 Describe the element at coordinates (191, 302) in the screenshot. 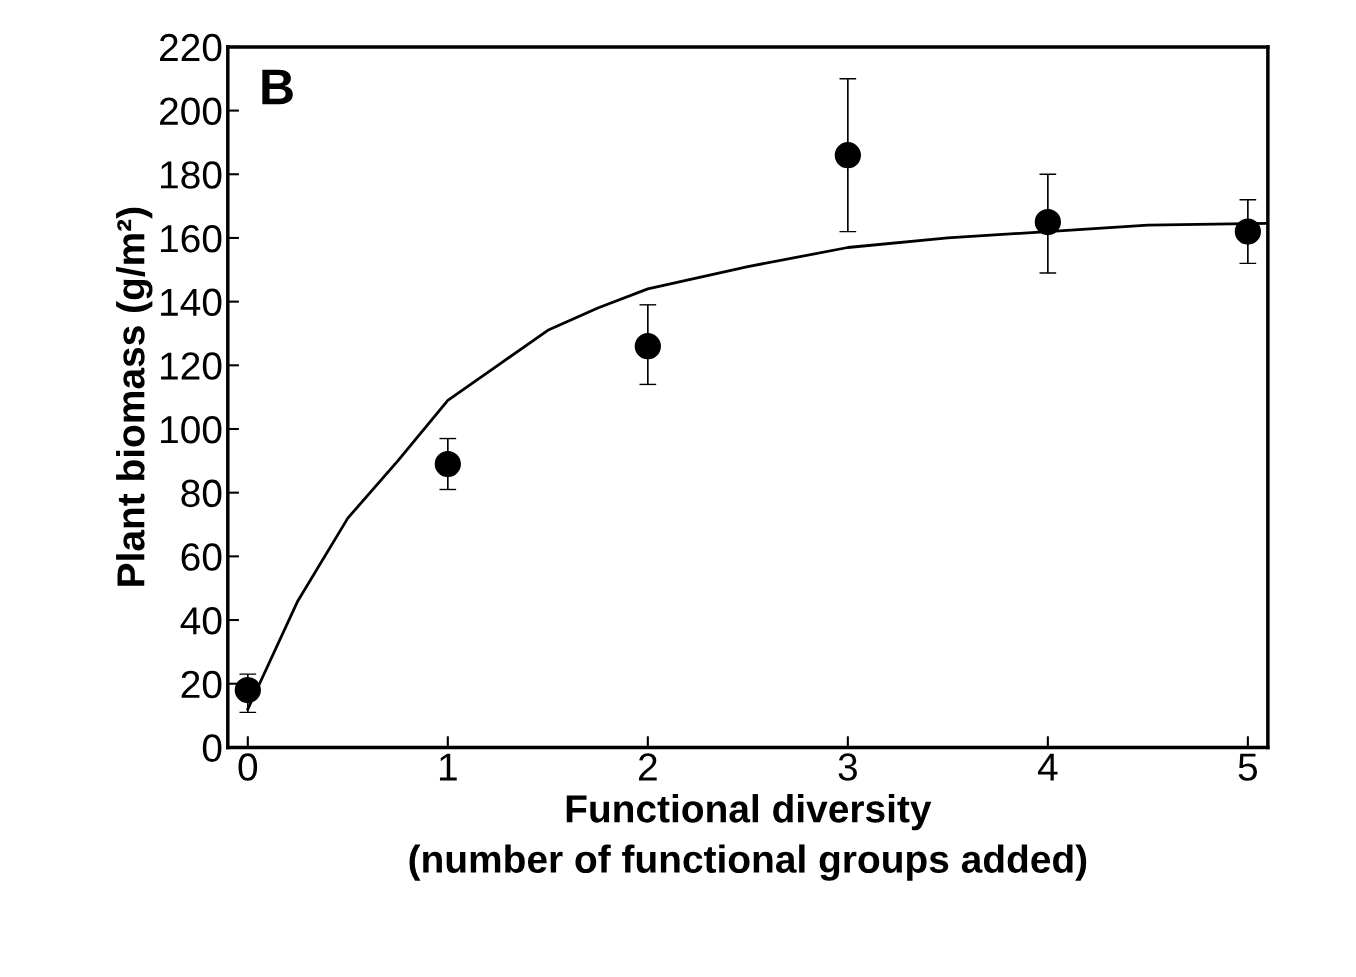

I see `y-tick-label: 140` at that location.